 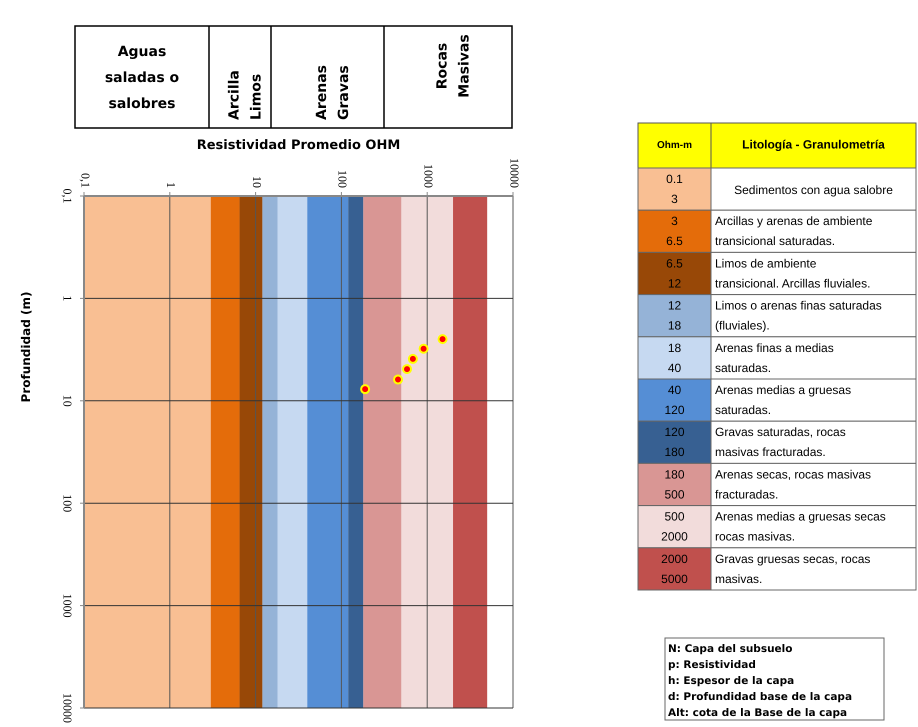 What do you see at coordinates (142, 78) in the screenshot?
I see `text: Aguas saladas o salobres` at bounding box center [142, 78].